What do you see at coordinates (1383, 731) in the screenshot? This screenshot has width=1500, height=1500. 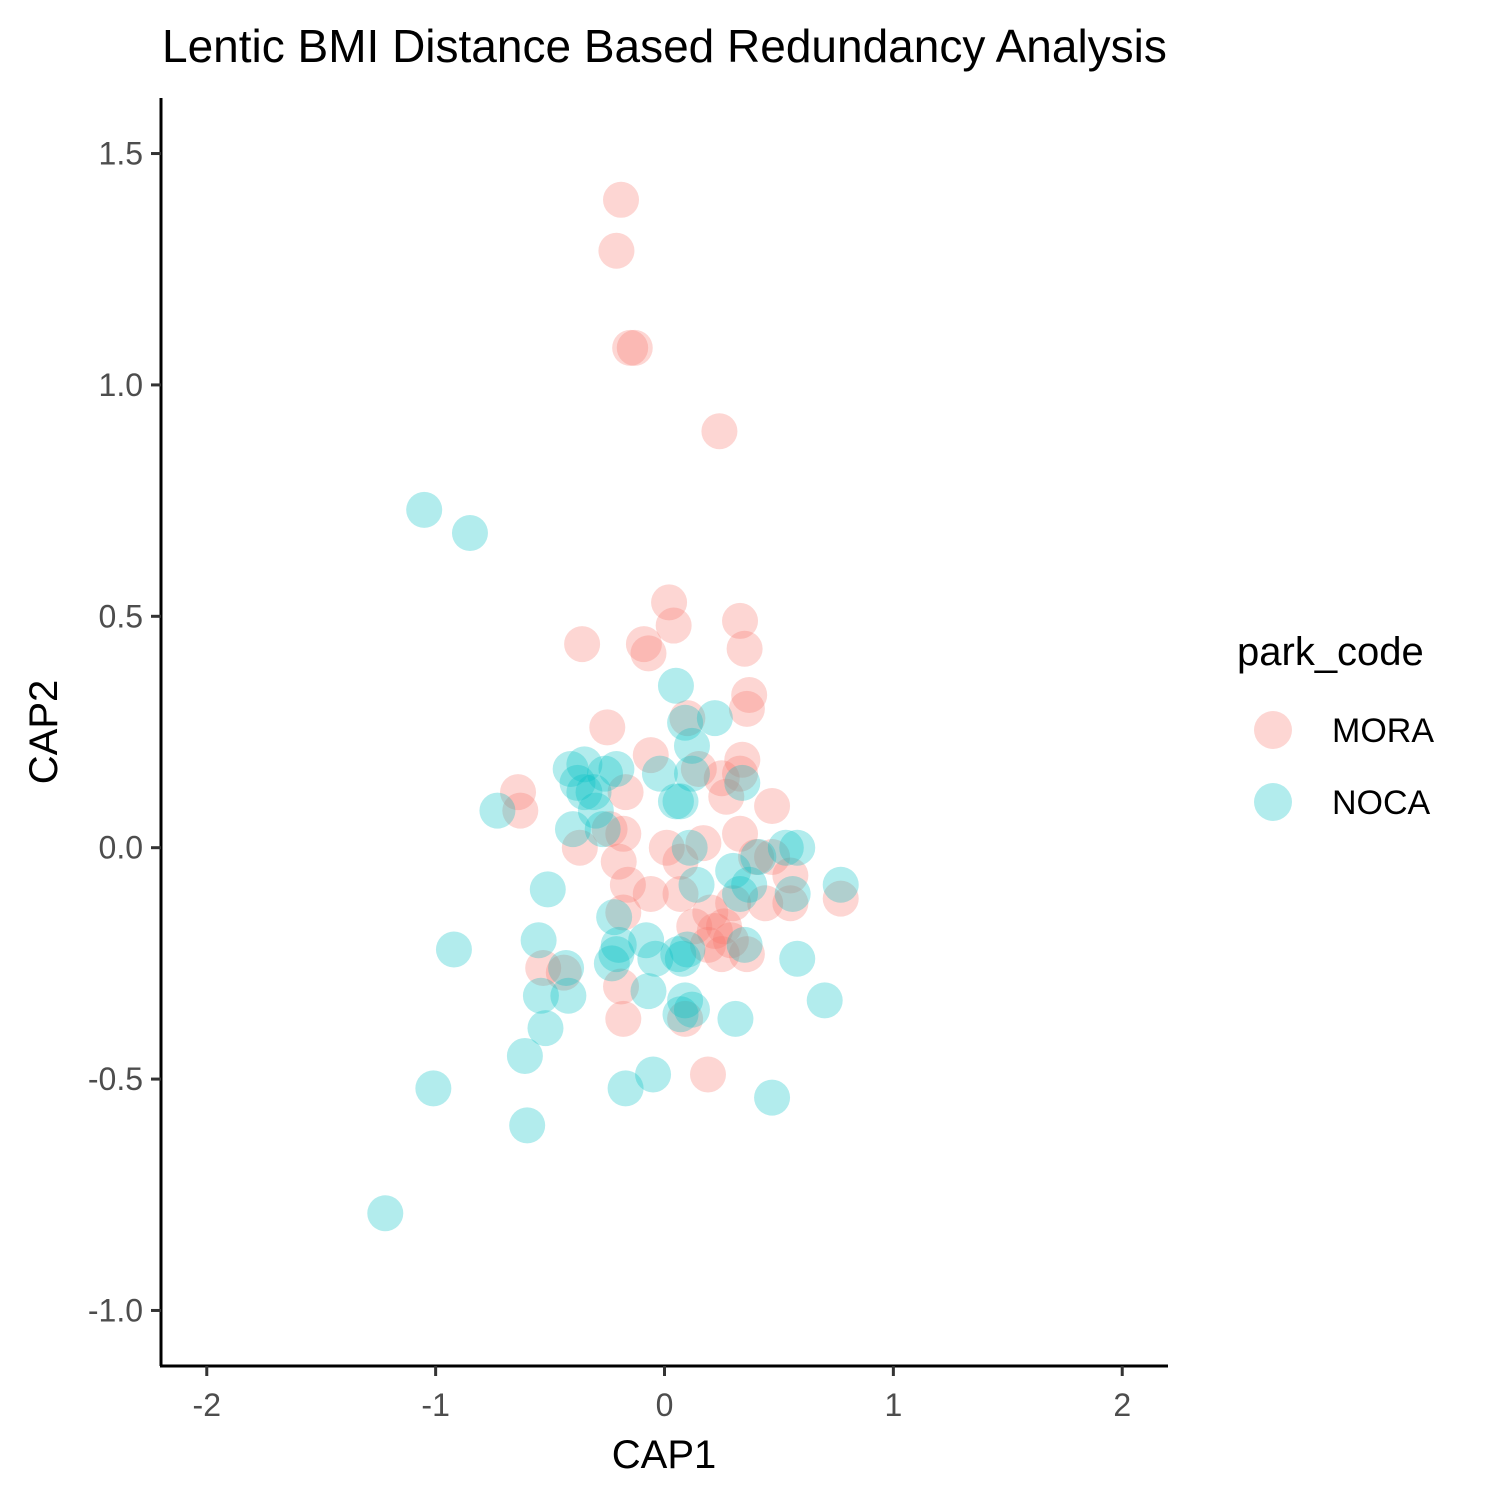 I see `legend-label-mora: MORA` at bounding box center [1383, 731].